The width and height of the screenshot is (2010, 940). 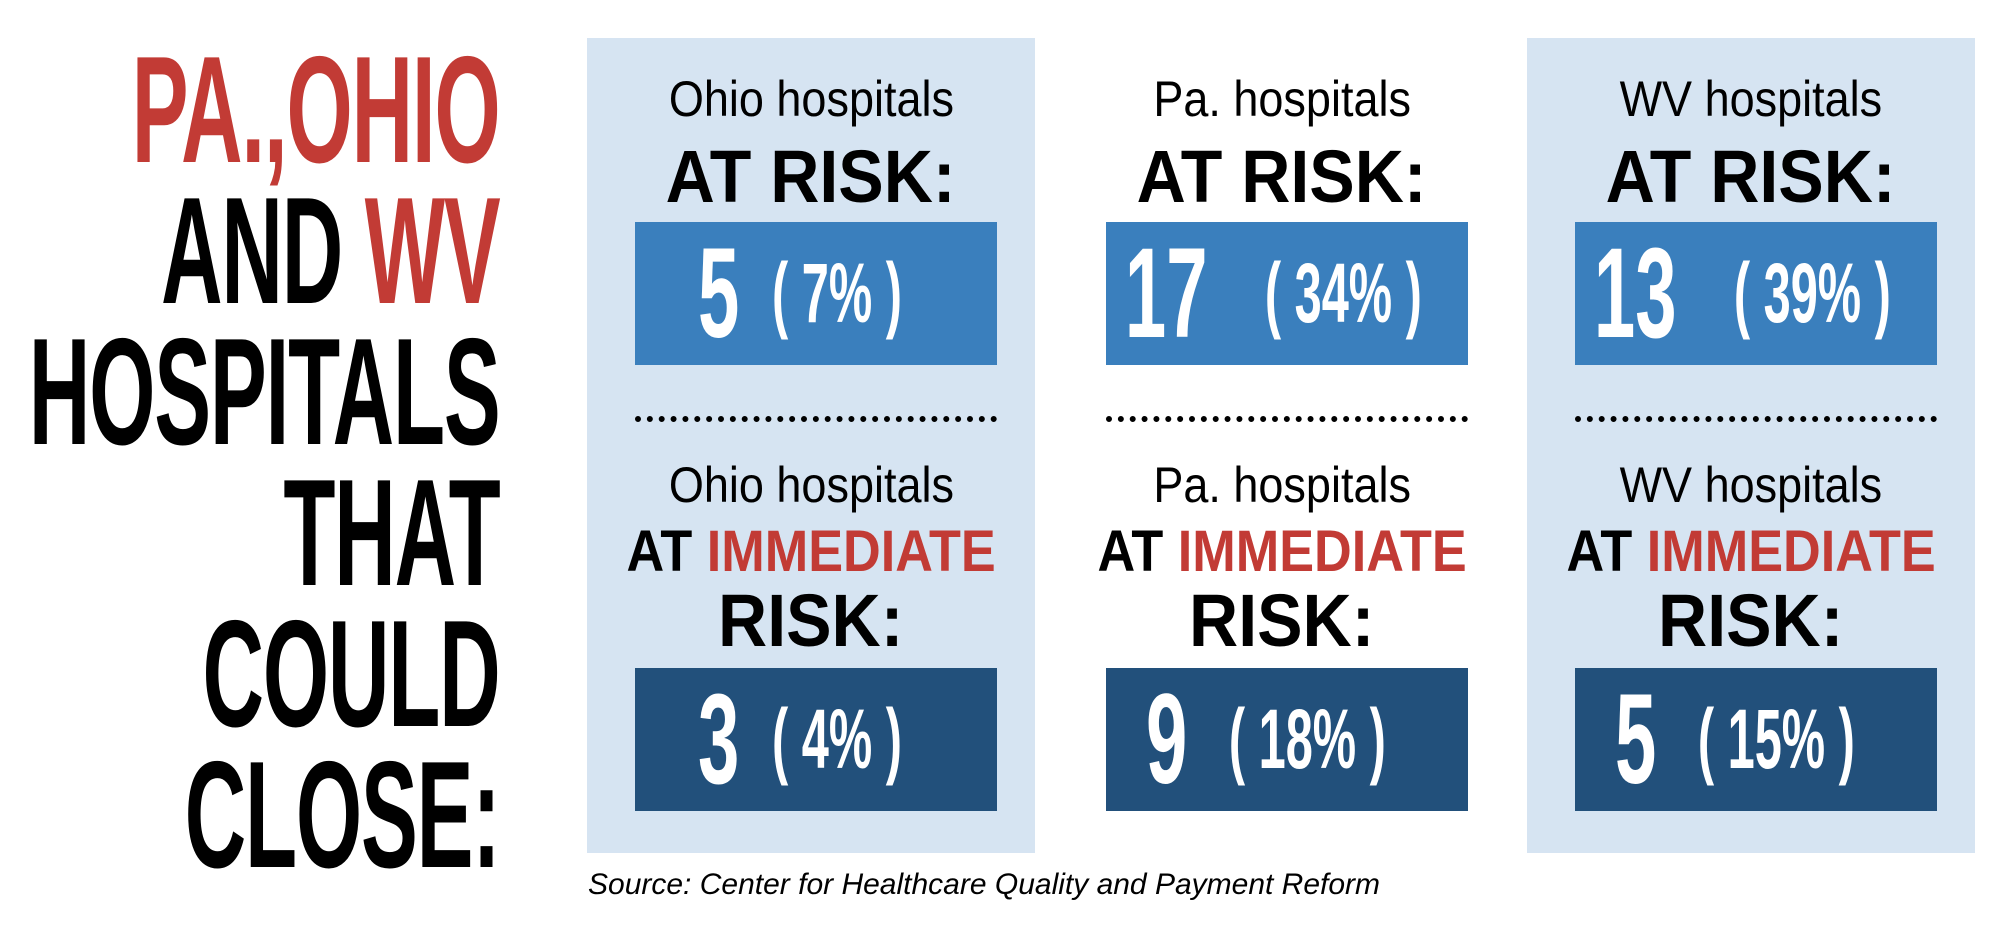 I want to click on at-risk-percent: ( 7% ), so click(x=836, y=293).